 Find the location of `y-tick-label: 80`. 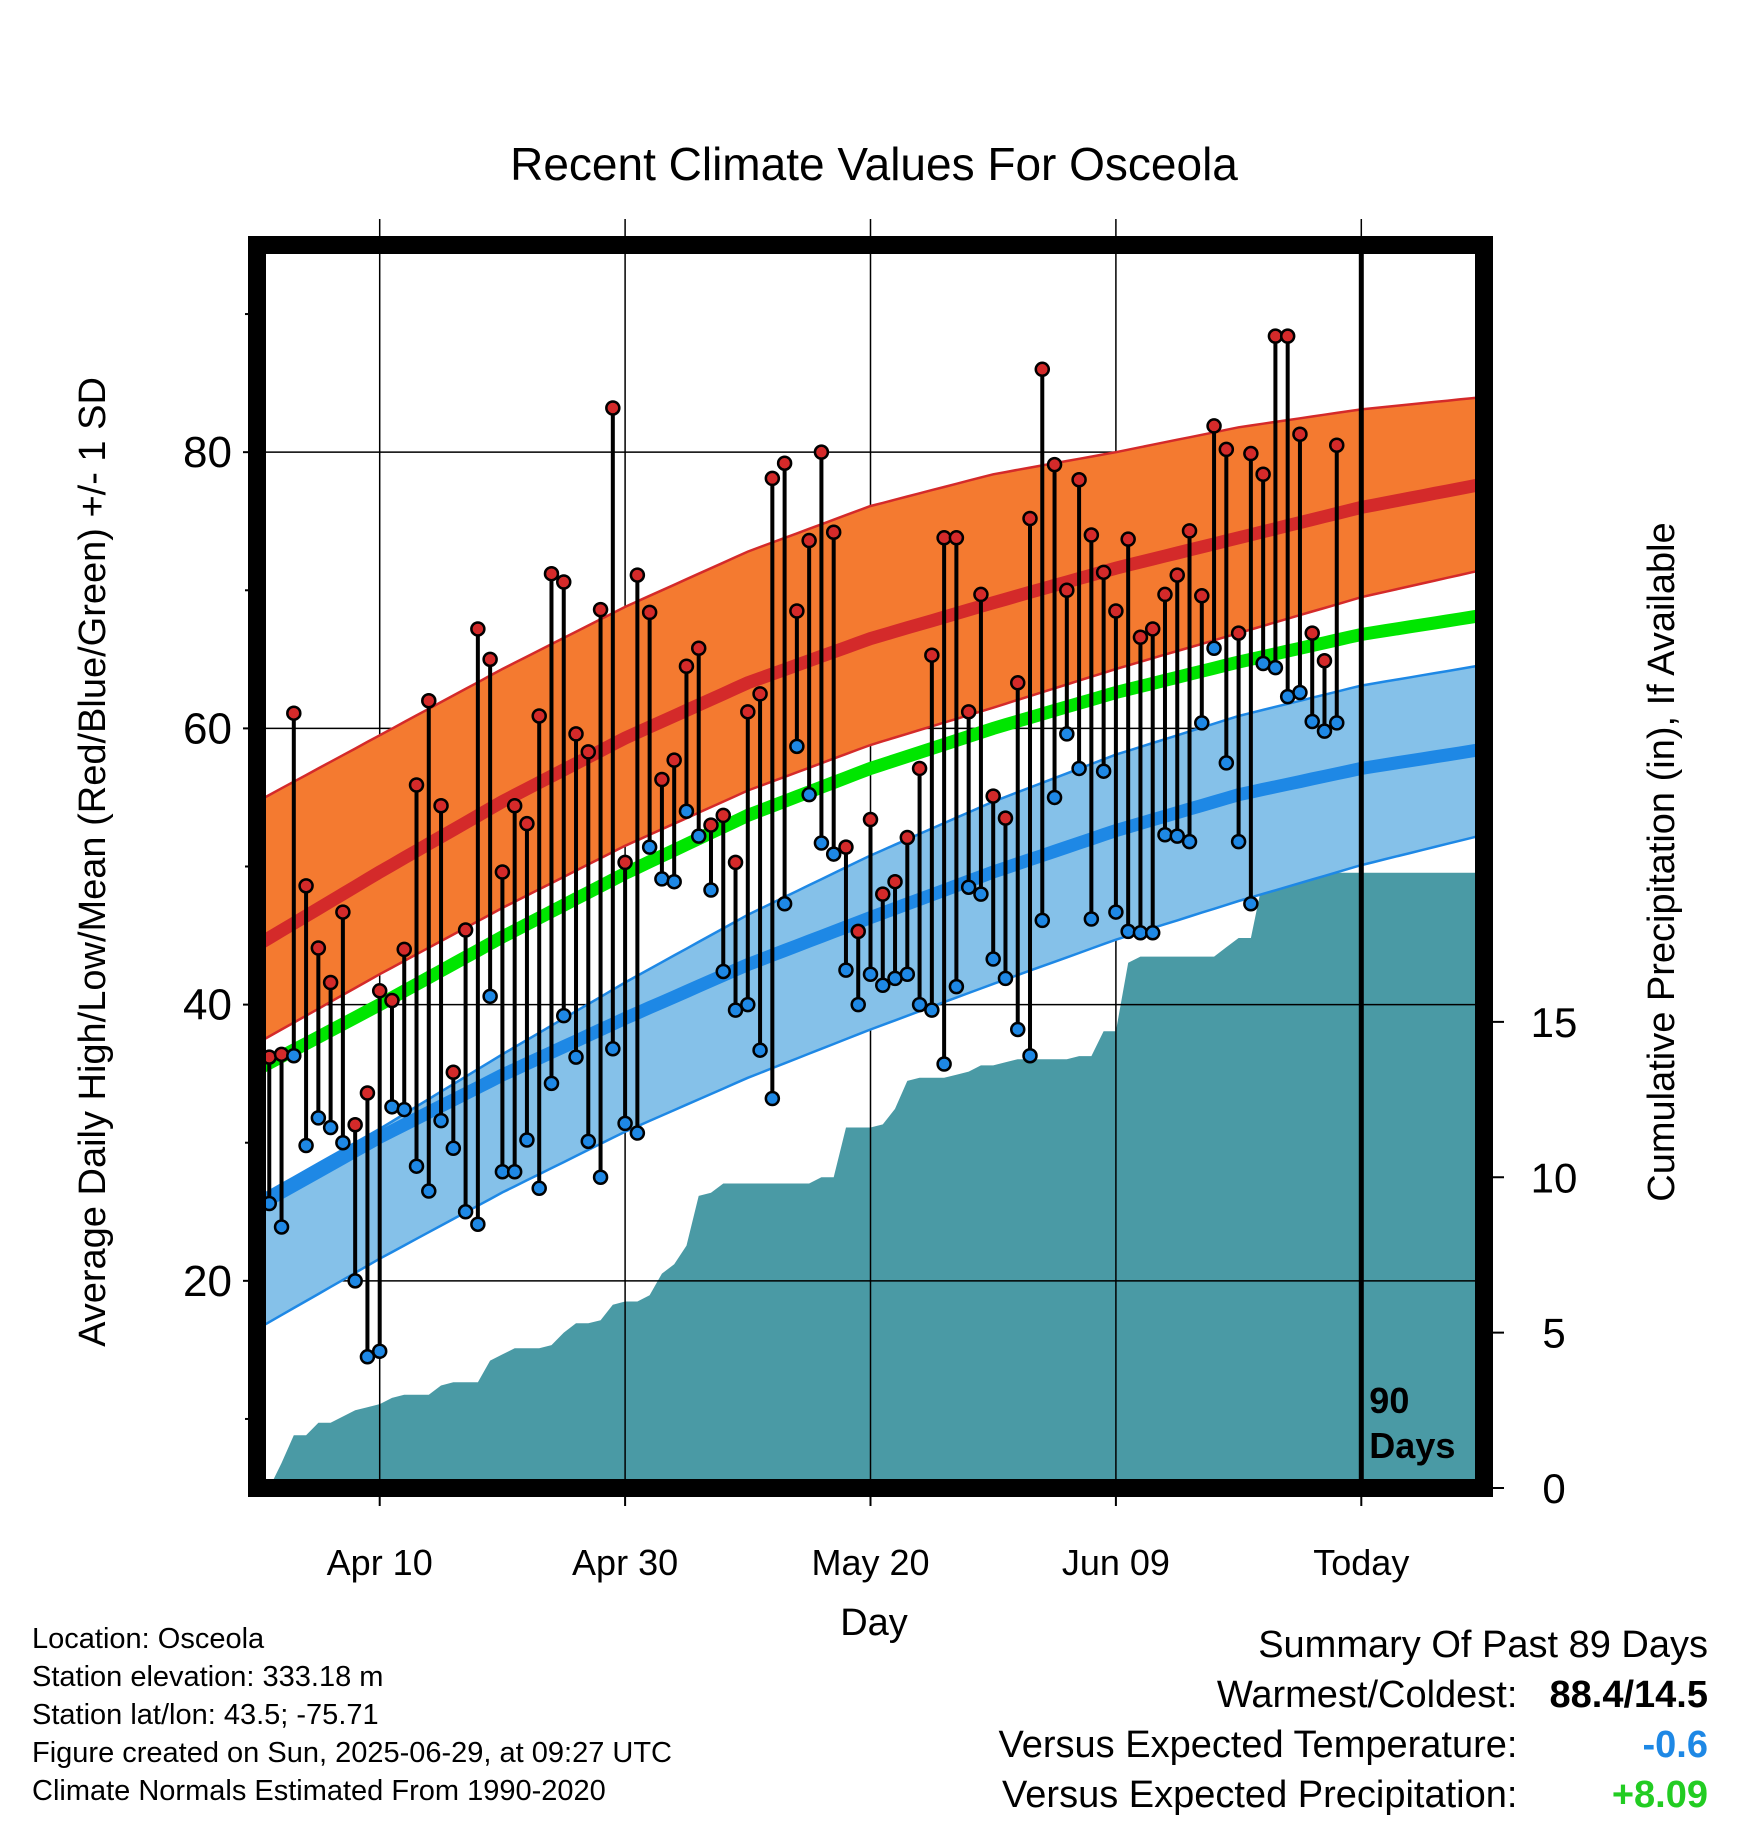

y-tick-label: 80 is located at coordinates (207, 452).